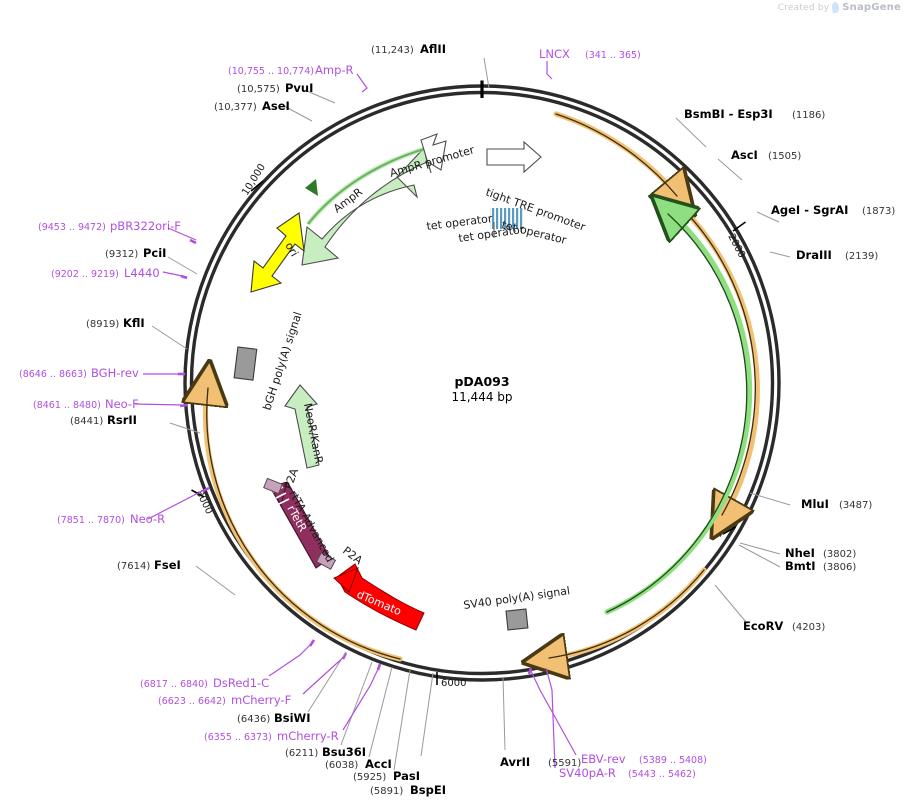  Describe the element at coordinates (428, 790) in the screenshot. I see `enzyme-name: BspEI` at that location.